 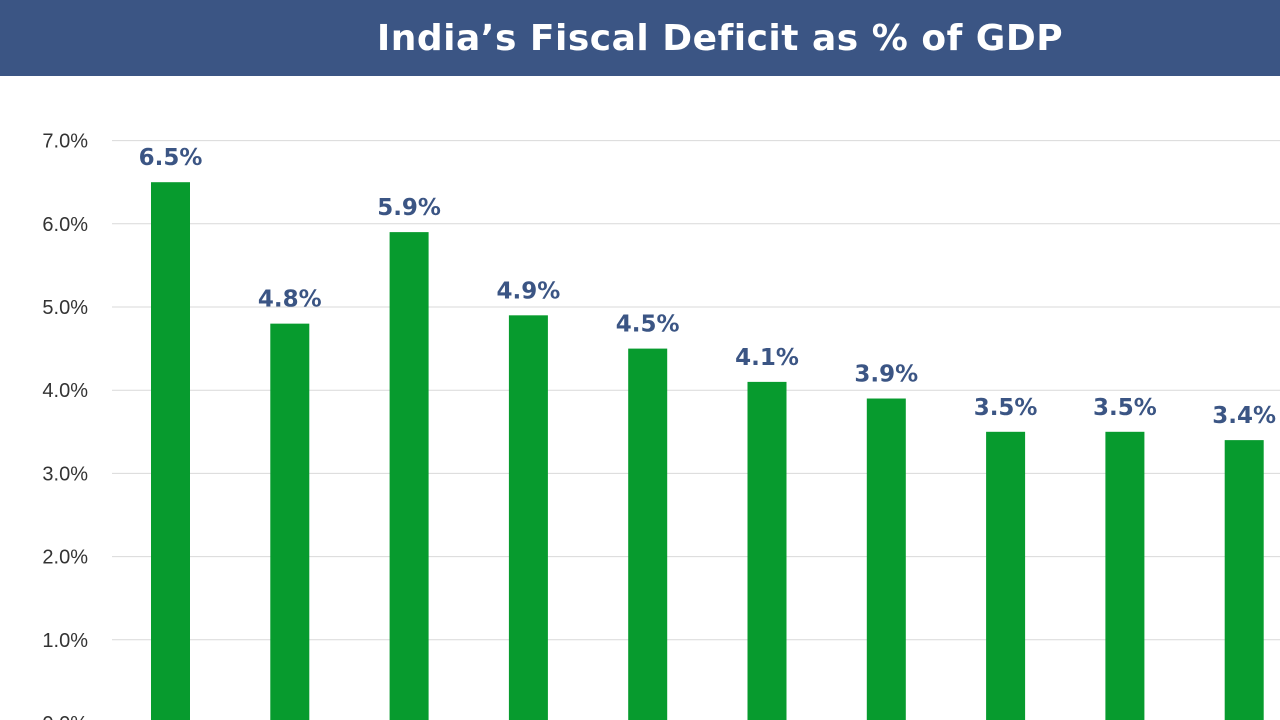 I want to click on bar-data-label: 4.9%, so click(x=529, y=291).